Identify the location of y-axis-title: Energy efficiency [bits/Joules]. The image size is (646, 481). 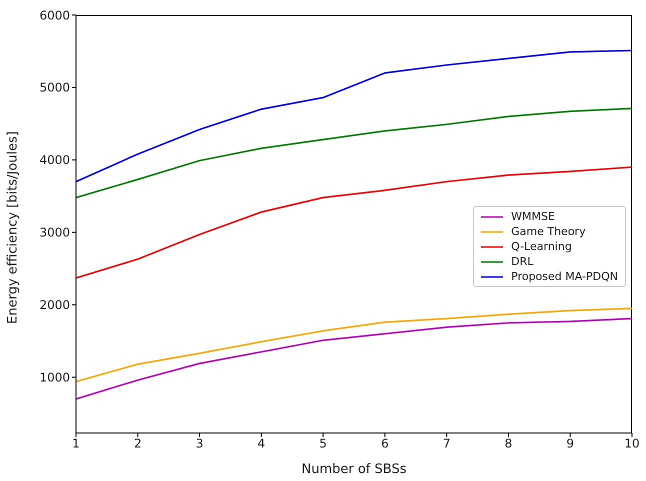
(13, 227).